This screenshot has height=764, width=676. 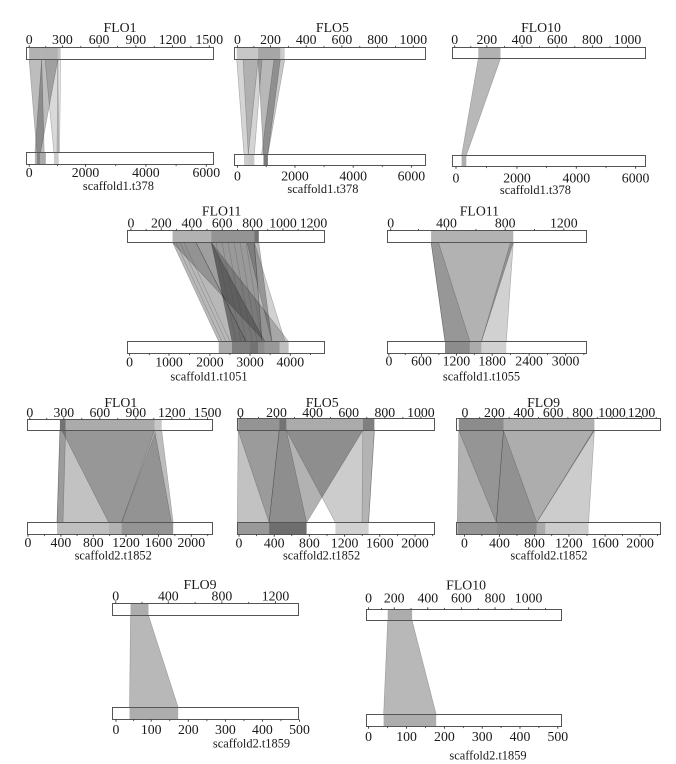 What do you see at coordinates (481, 377) in the screenshot?
I see `svg-text: scaffold1.t1055` at bounding box center [481, 377].